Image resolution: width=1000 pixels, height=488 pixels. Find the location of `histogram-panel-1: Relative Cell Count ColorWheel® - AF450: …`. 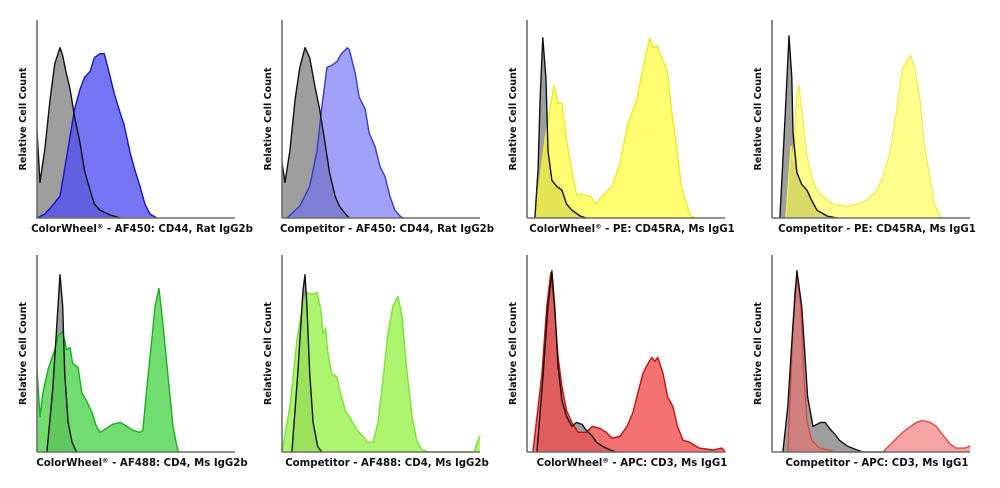

histogram-panel-1: Relative Cell Count ColorWheel® - AF450: … is located at coordinates (135, 127).